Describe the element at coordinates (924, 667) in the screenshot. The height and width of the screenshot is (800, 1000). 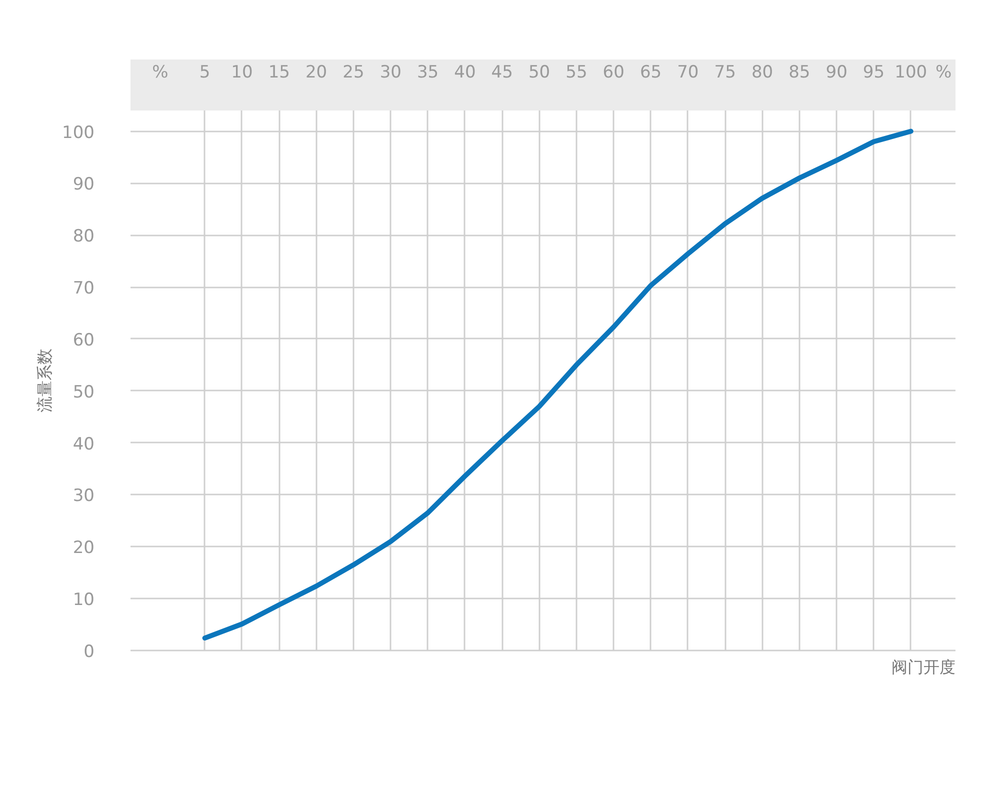
I see `x-axis-title: 阀门开度` at that location.